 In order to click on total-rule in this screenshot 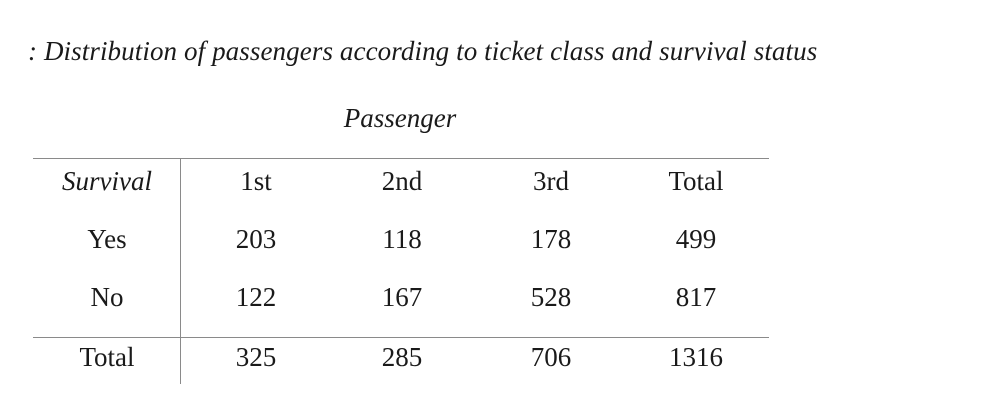, I will do `click(401, 337)`.